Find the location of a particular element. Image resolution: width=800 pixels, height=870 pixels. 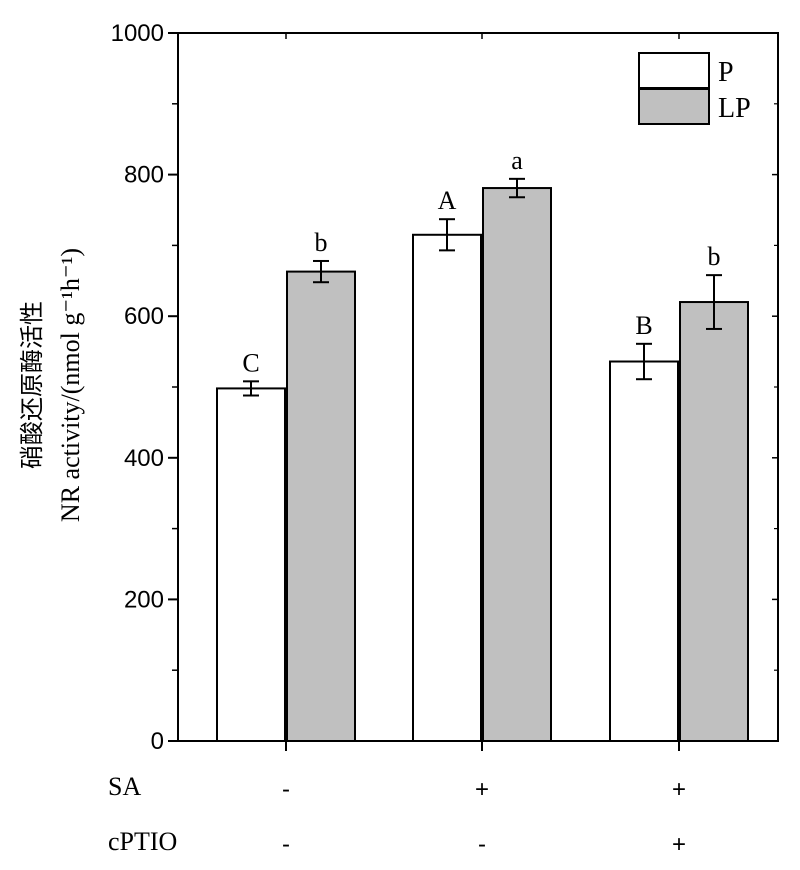

factor-cptio-3: + is located at coordinates (679, 844).